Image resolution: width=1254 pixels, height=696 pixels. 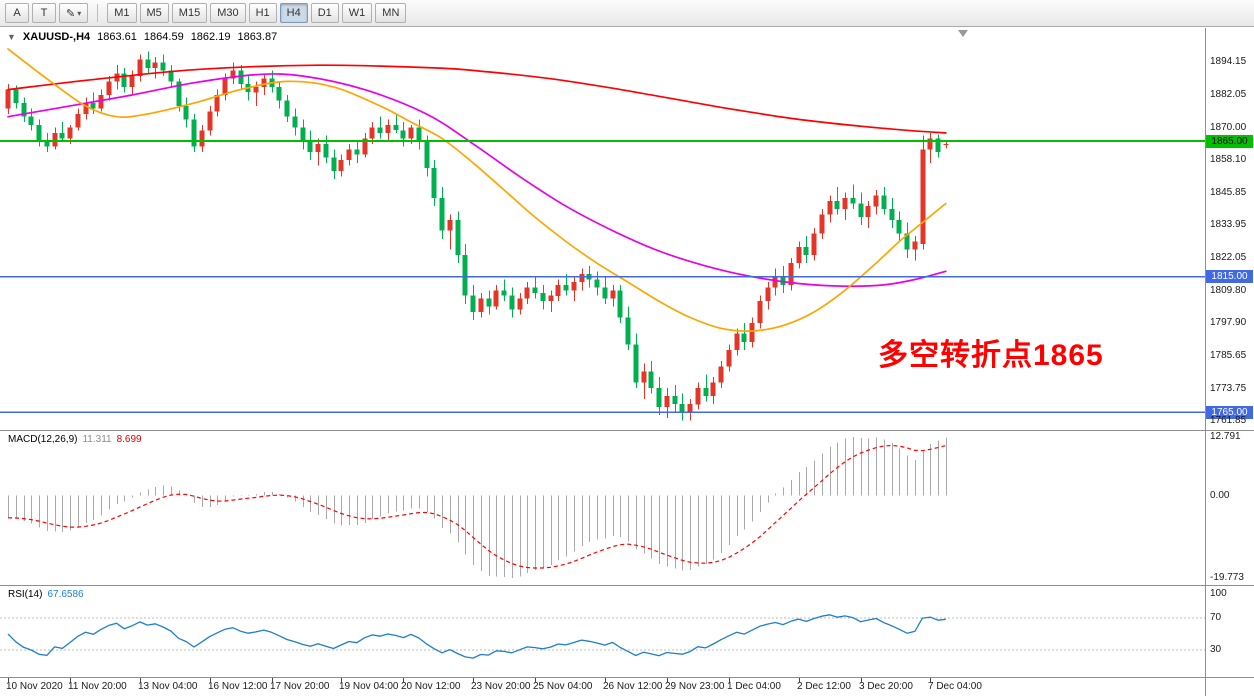 What do you see at coordinates (122, 13) in the screenshot?
I see `timeframe-button-m1: M1` at bounding box center [122, 13].